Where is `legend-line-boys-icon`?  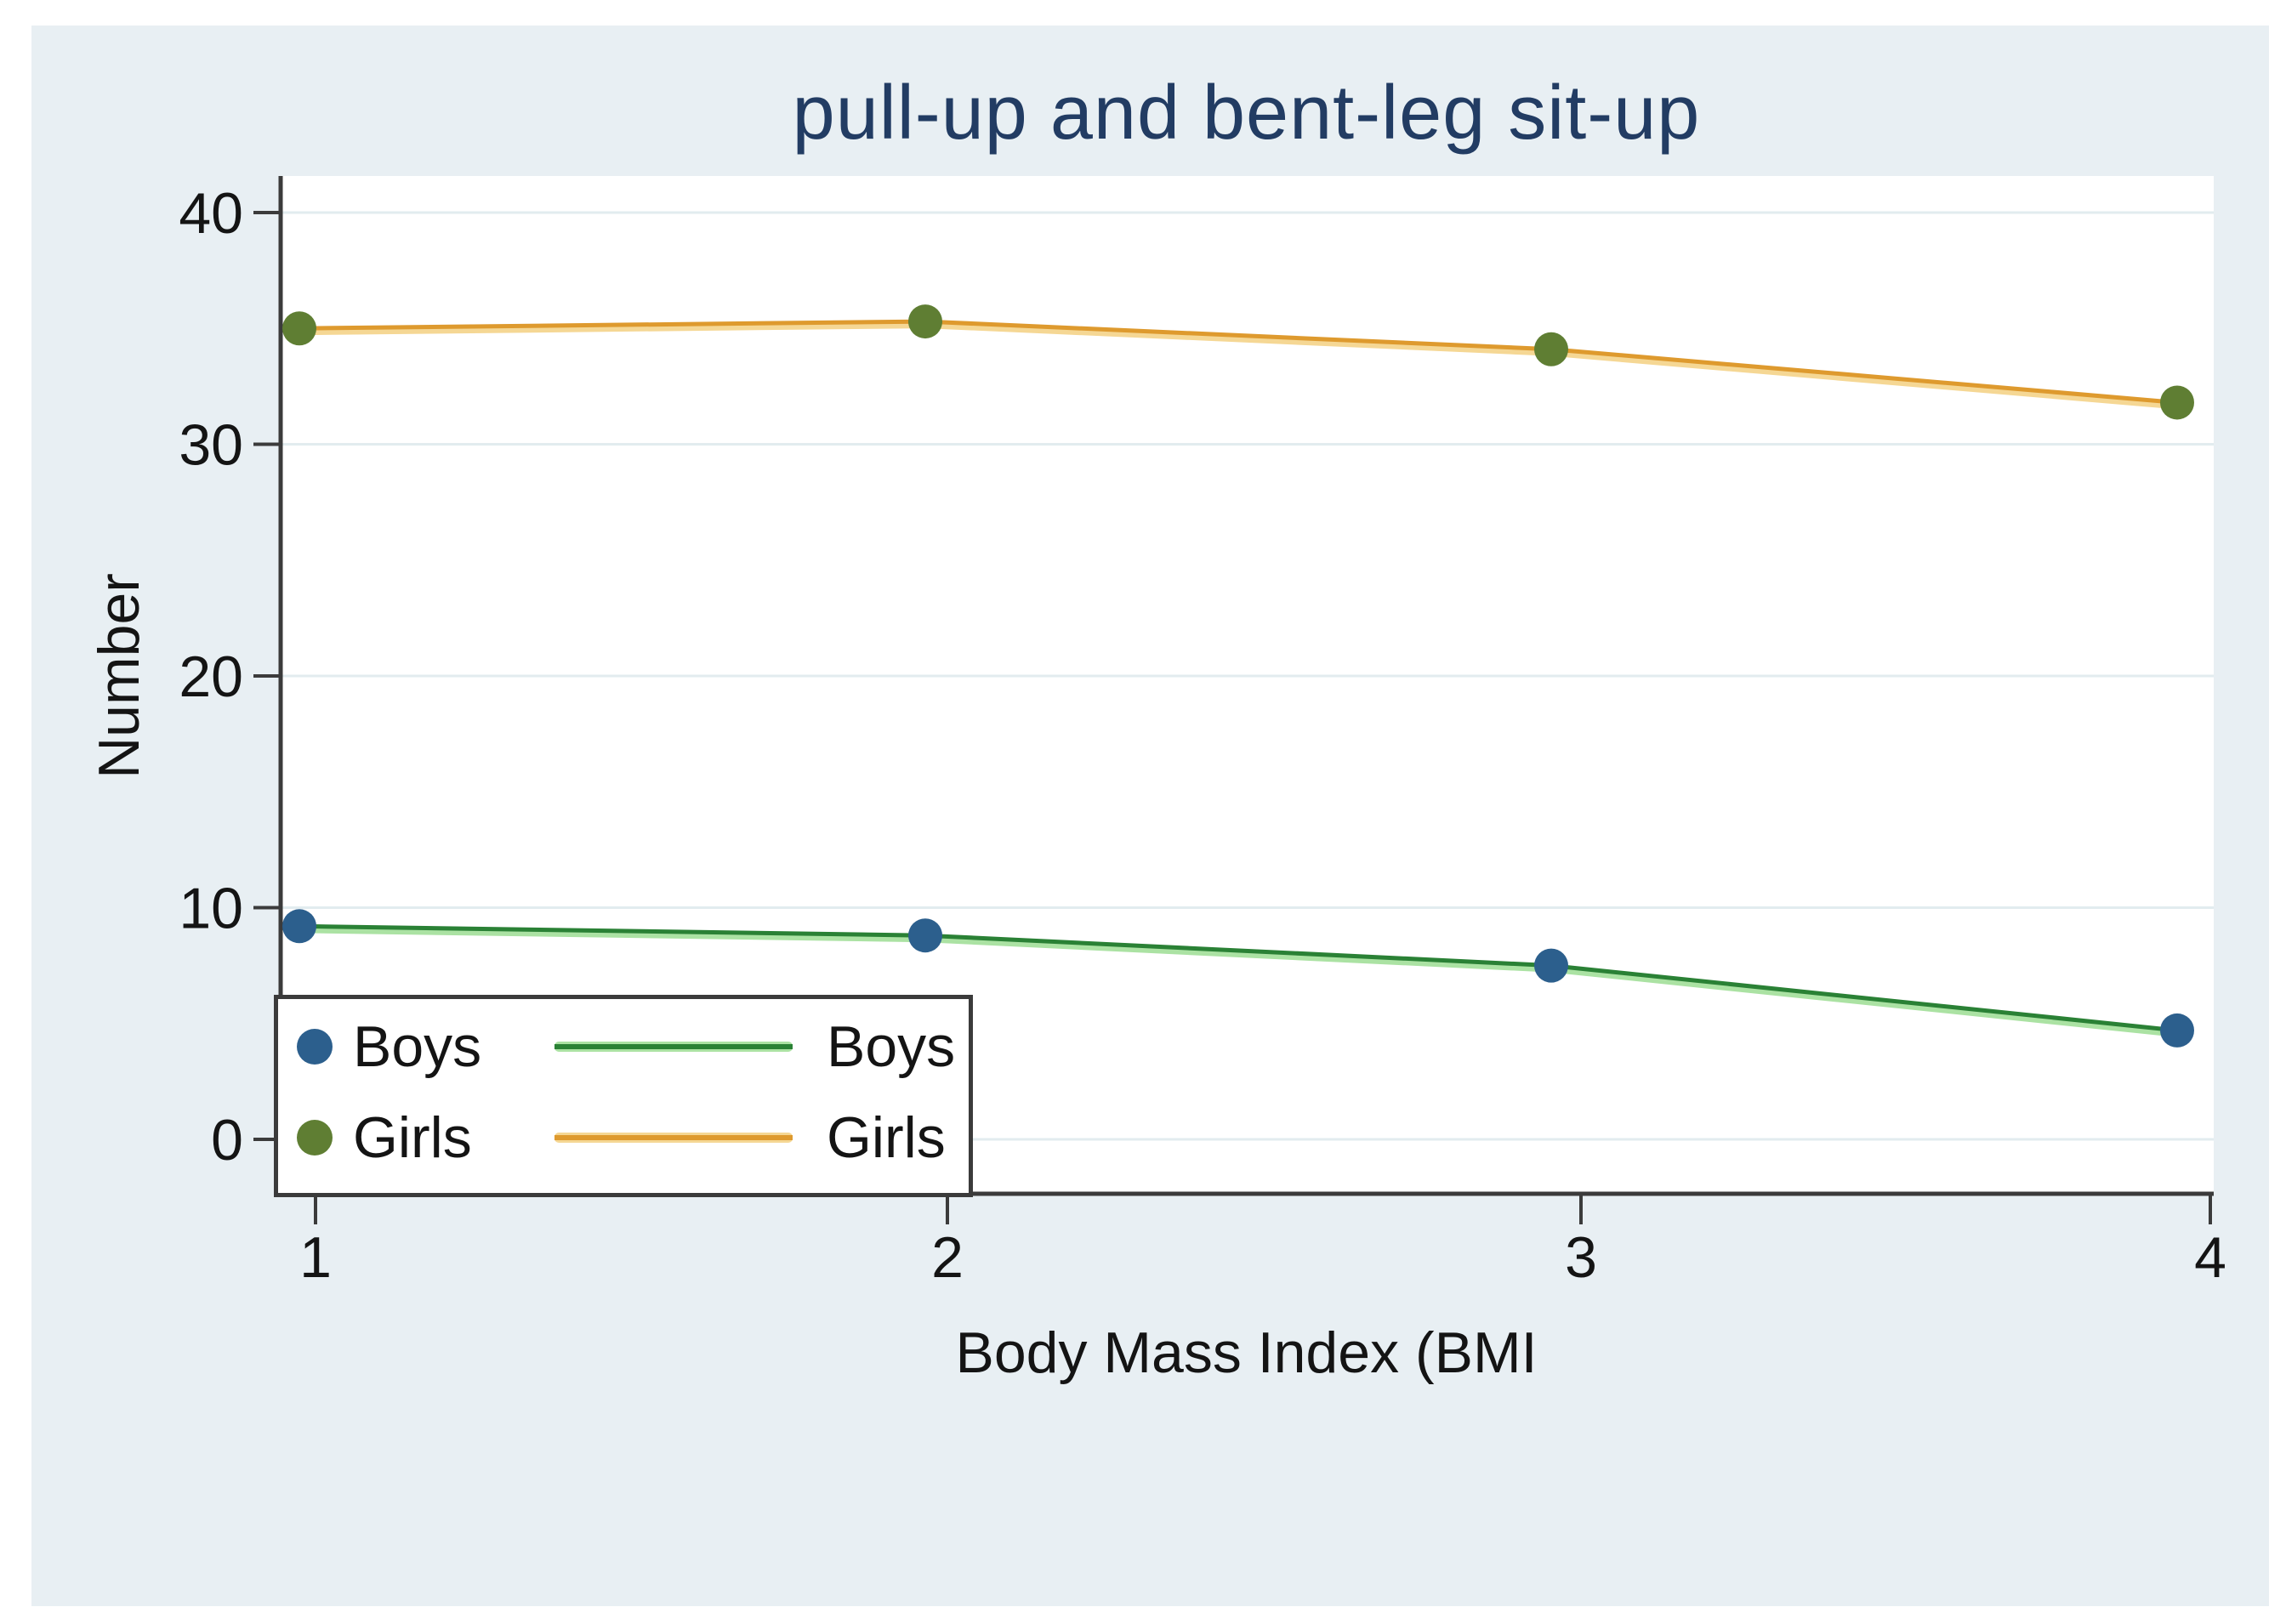 legend-line-boys-icon is located at coordinates (673, 1047).